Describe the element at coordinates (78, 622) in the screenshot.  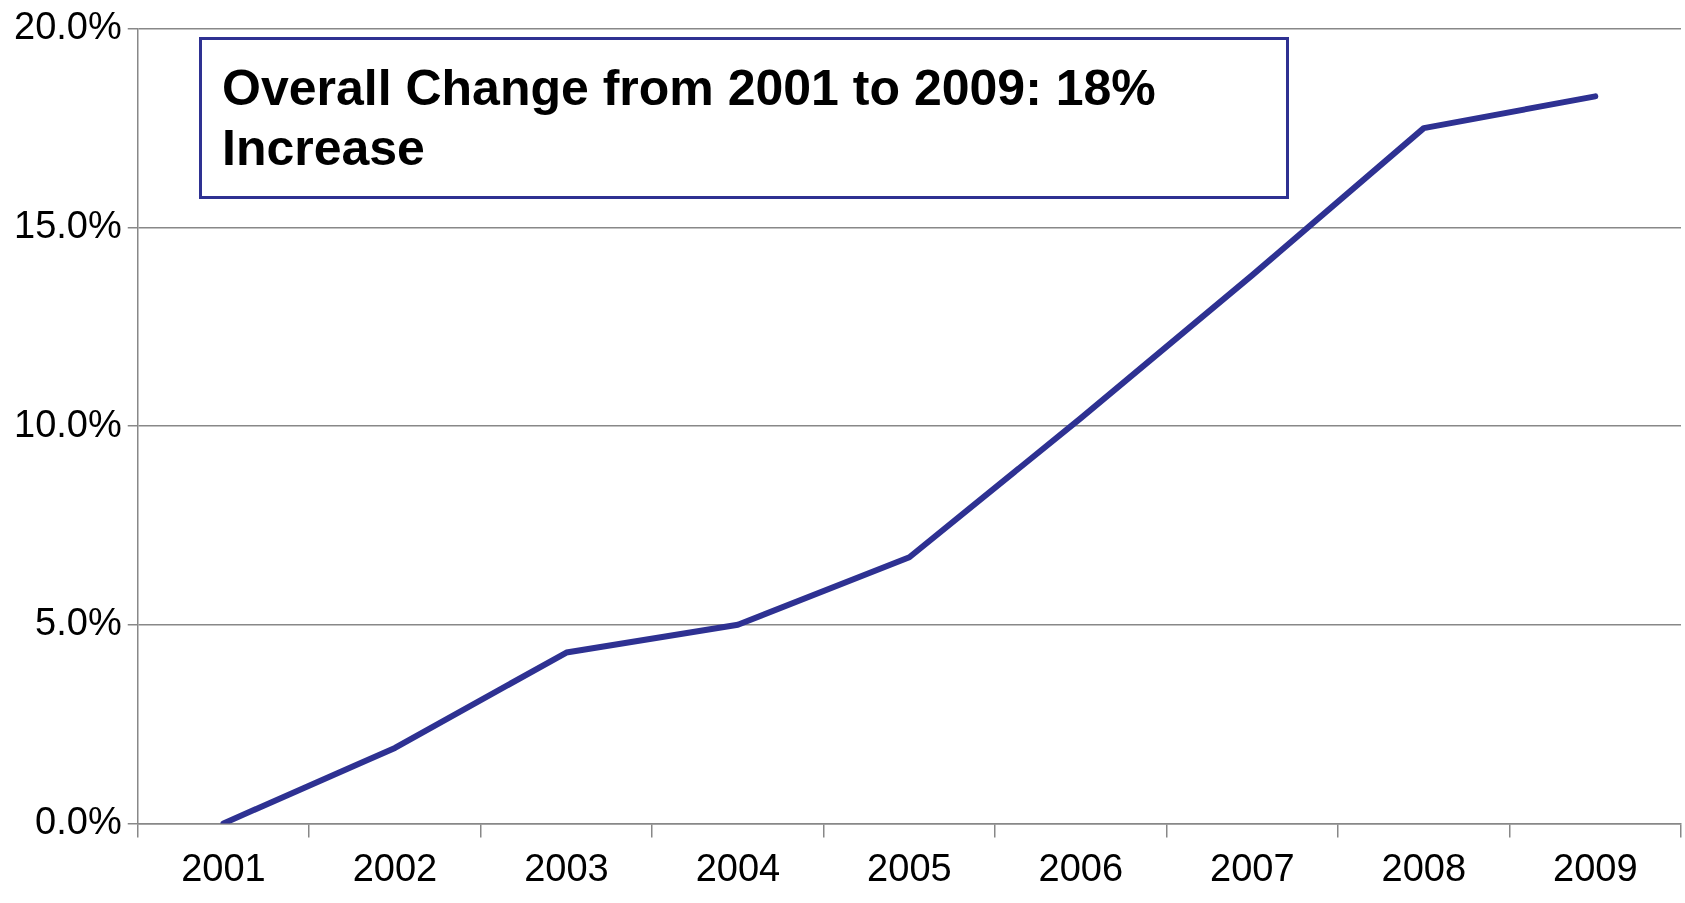
I see `y-tick-label: 5.0%` at that location.